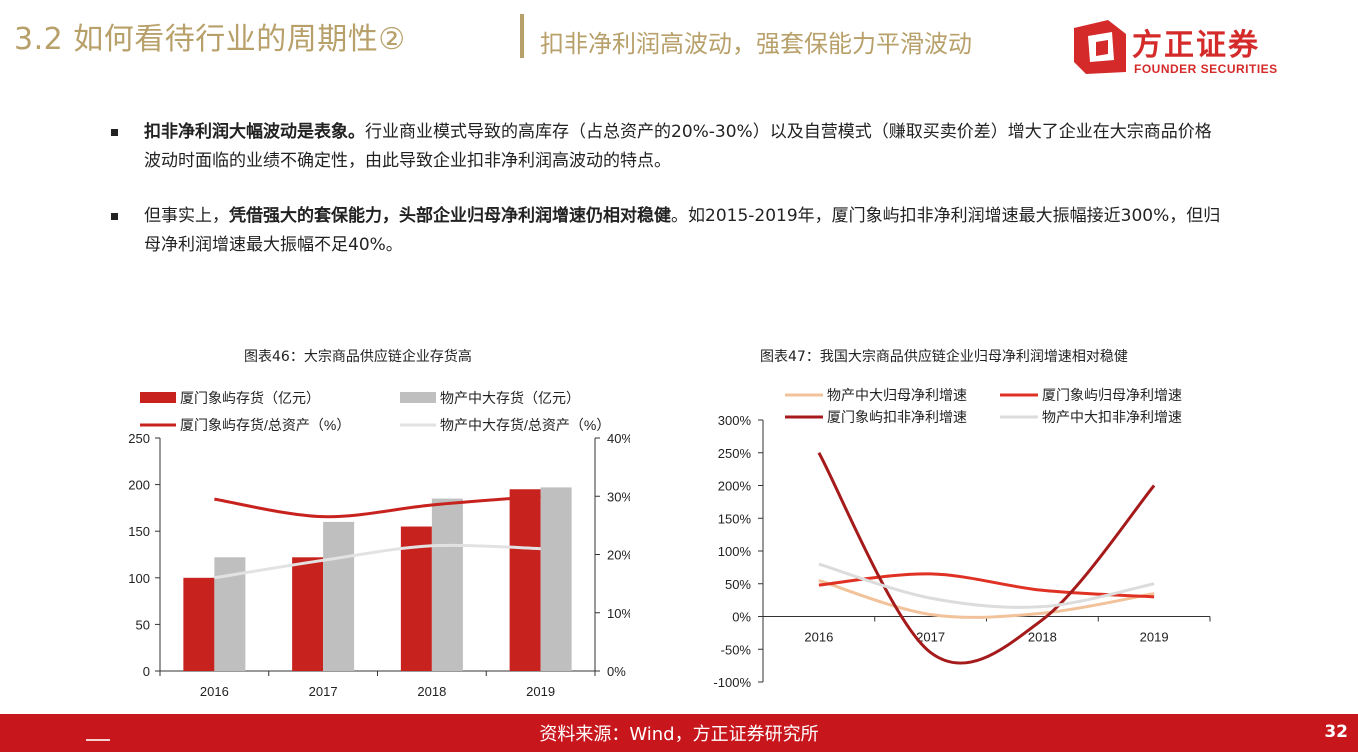 The image size is (1358, 752). Describe the element at coordinates (741, 617) in the screenshot. I see `y-tick-label: 0%` at that location.